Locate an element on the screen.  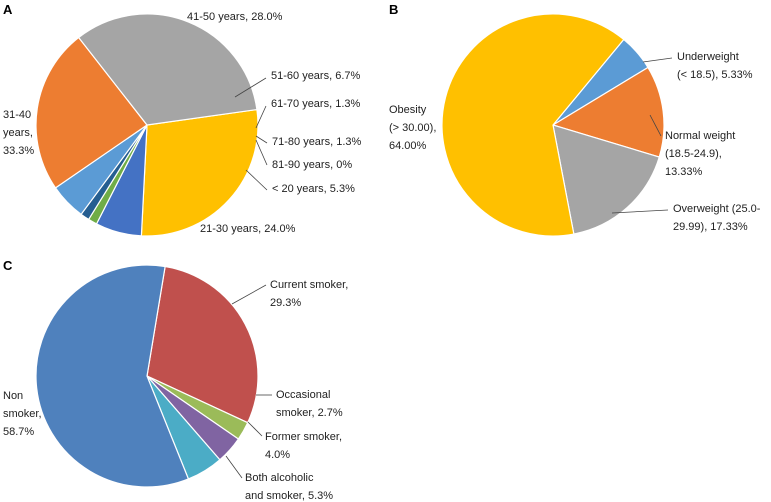
slice-label-normal-weight-18-5-24-9: Normal weight (18.5-24.9), 13.33% is located at coordinates (700, 154).